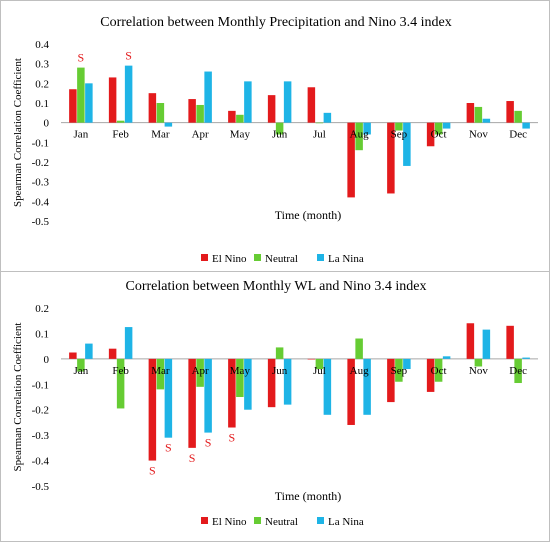 The width and height of the screenshot is (550, 542). I want to click on wl-x-tick-label: Jan, so click(81, 371).